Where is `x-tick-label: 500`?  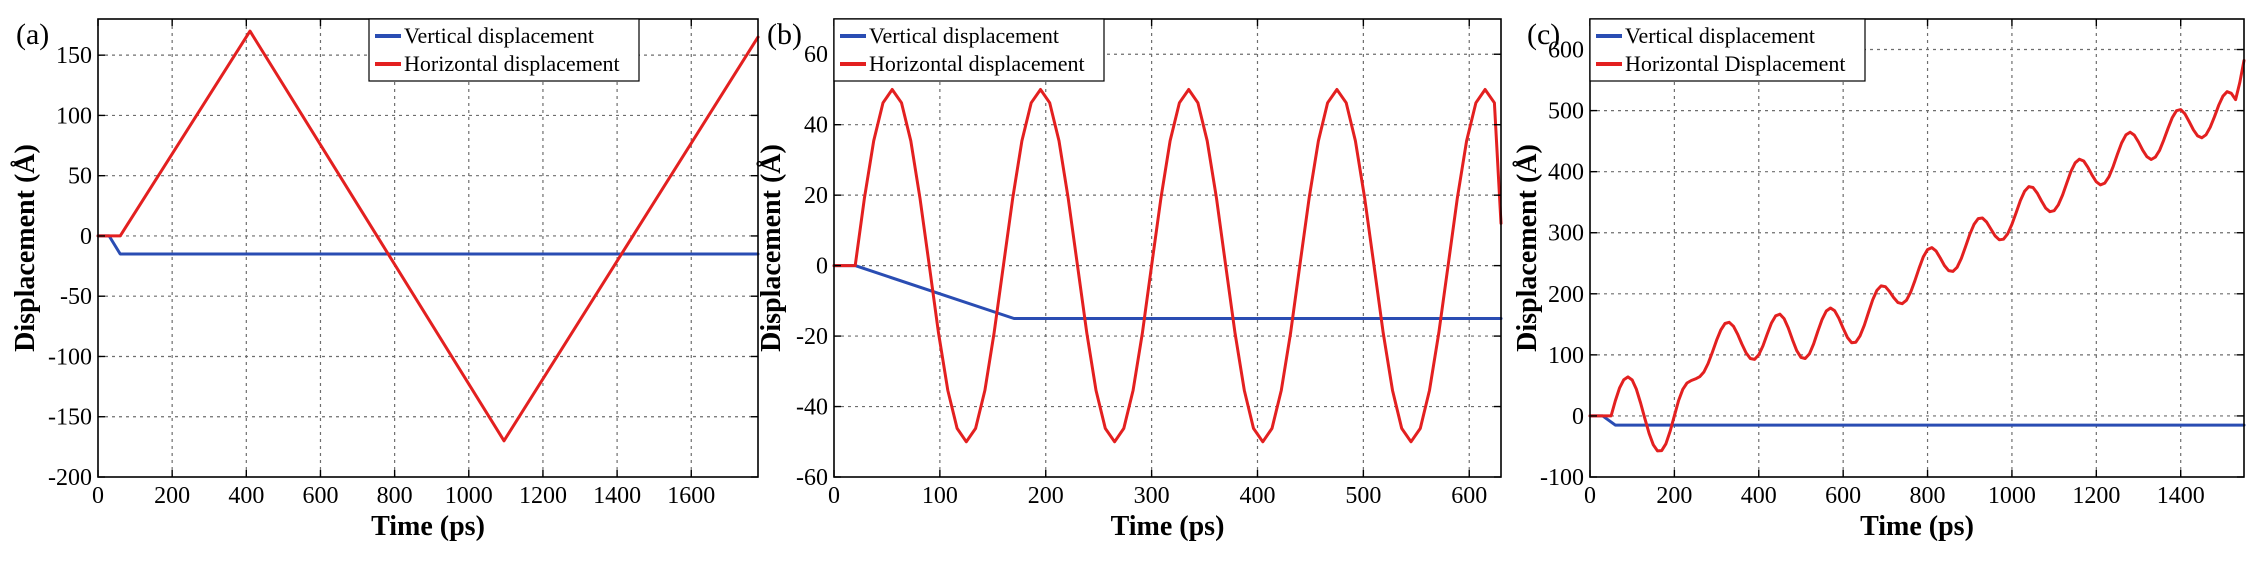
x-tick-label: 500 is located at coordinates (1363, 496).